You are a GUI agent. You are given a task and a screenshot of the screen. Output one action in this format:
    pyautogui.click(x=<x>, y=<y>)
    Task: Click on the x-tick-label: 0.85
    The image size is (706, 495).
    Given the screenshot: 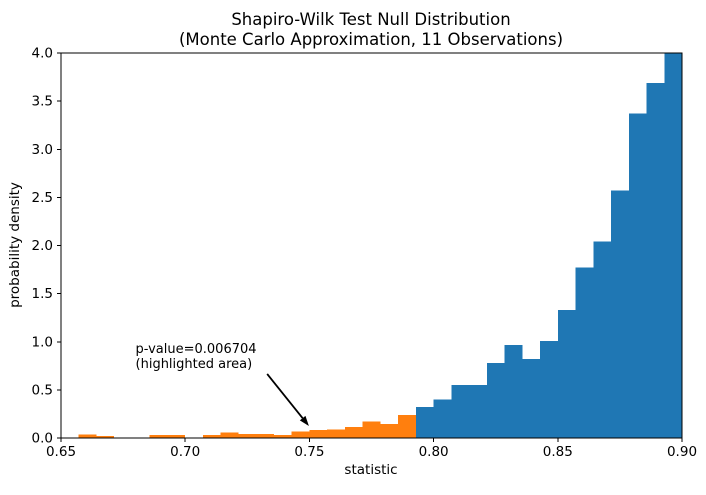 What is the action you would take?
    pyautogui.click(x=558, y=452)
    